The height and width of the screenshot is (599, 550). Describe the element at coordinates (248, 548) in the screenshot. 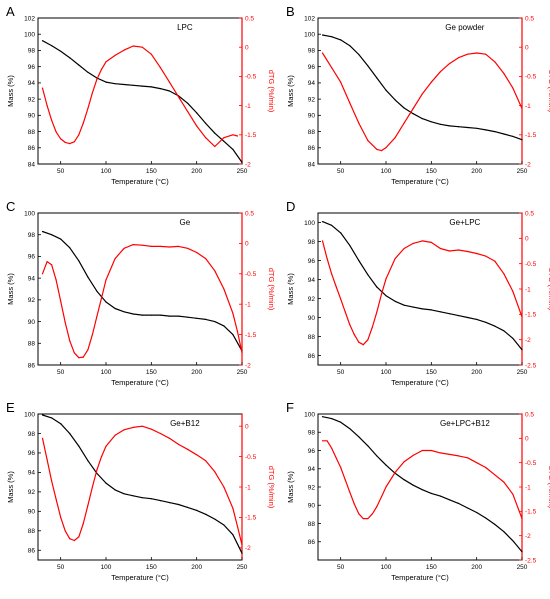

I see `y2-tick-label: -2` at that location.